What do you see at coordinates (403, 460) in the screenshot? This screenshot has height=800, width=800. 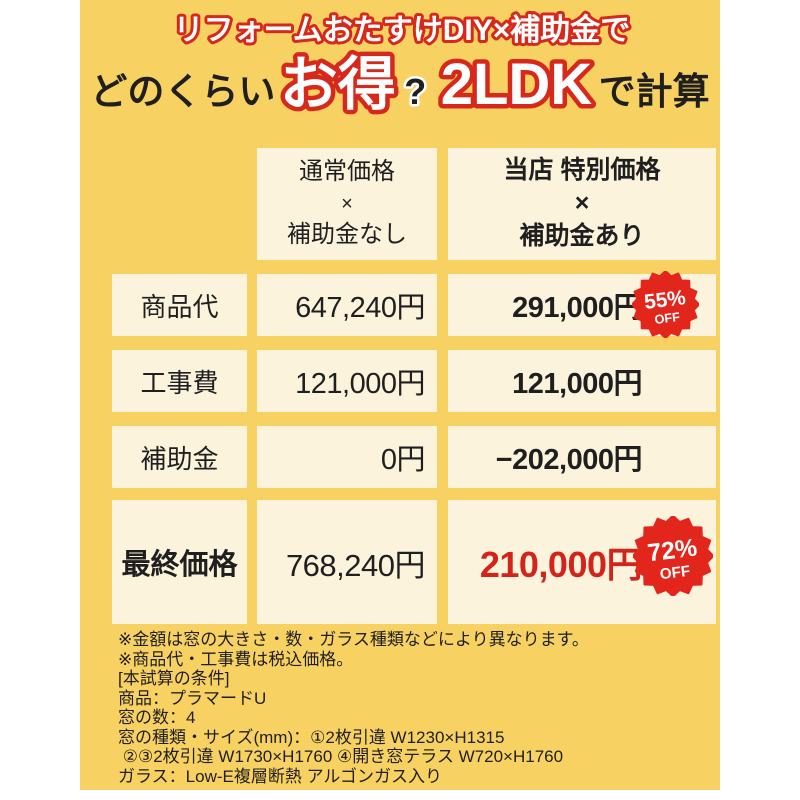 I see `row-subsidy-normal-value: 0円` at bounding box center [403, 460].